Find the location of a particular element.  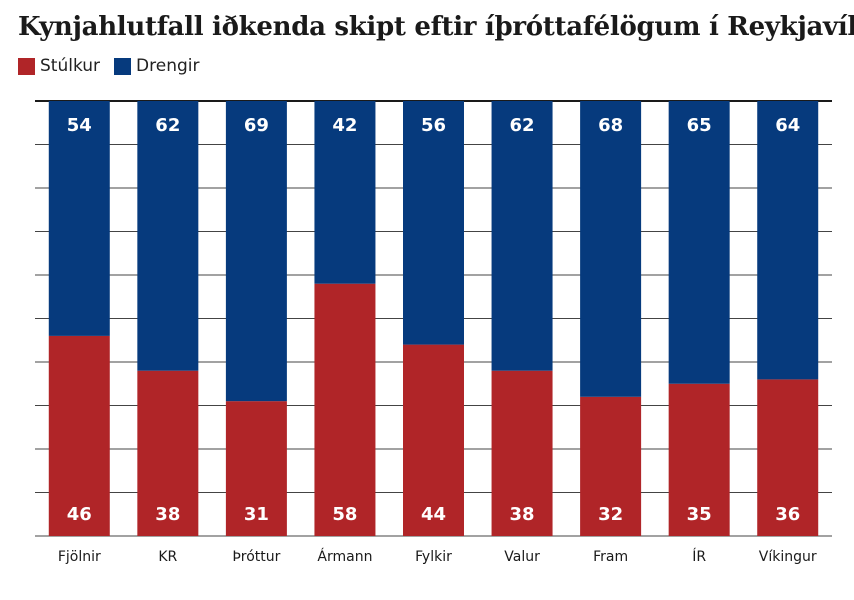

category-label: KR is located at coordinates (167, 557).